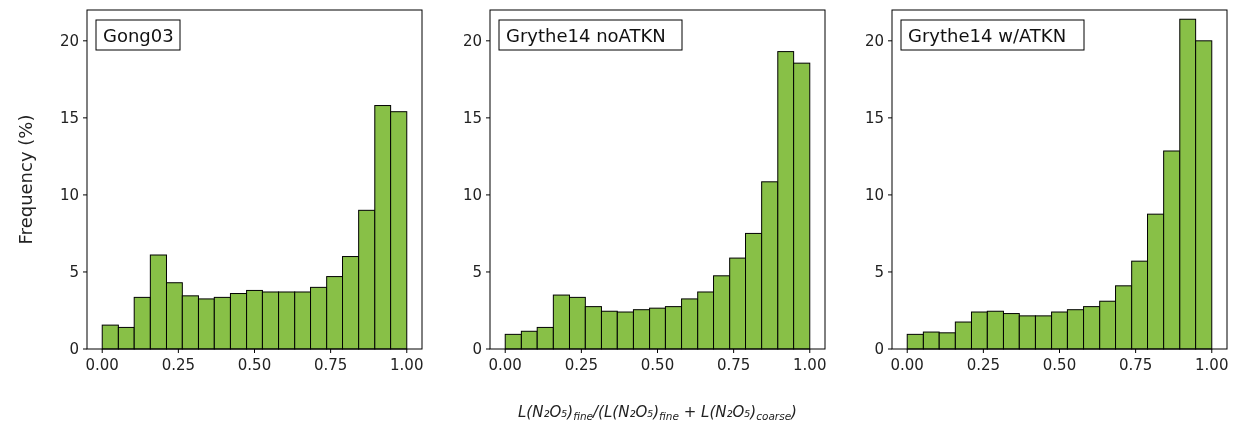  I want to click on text: Grythe14 w/ATKN, so click(987, 35).